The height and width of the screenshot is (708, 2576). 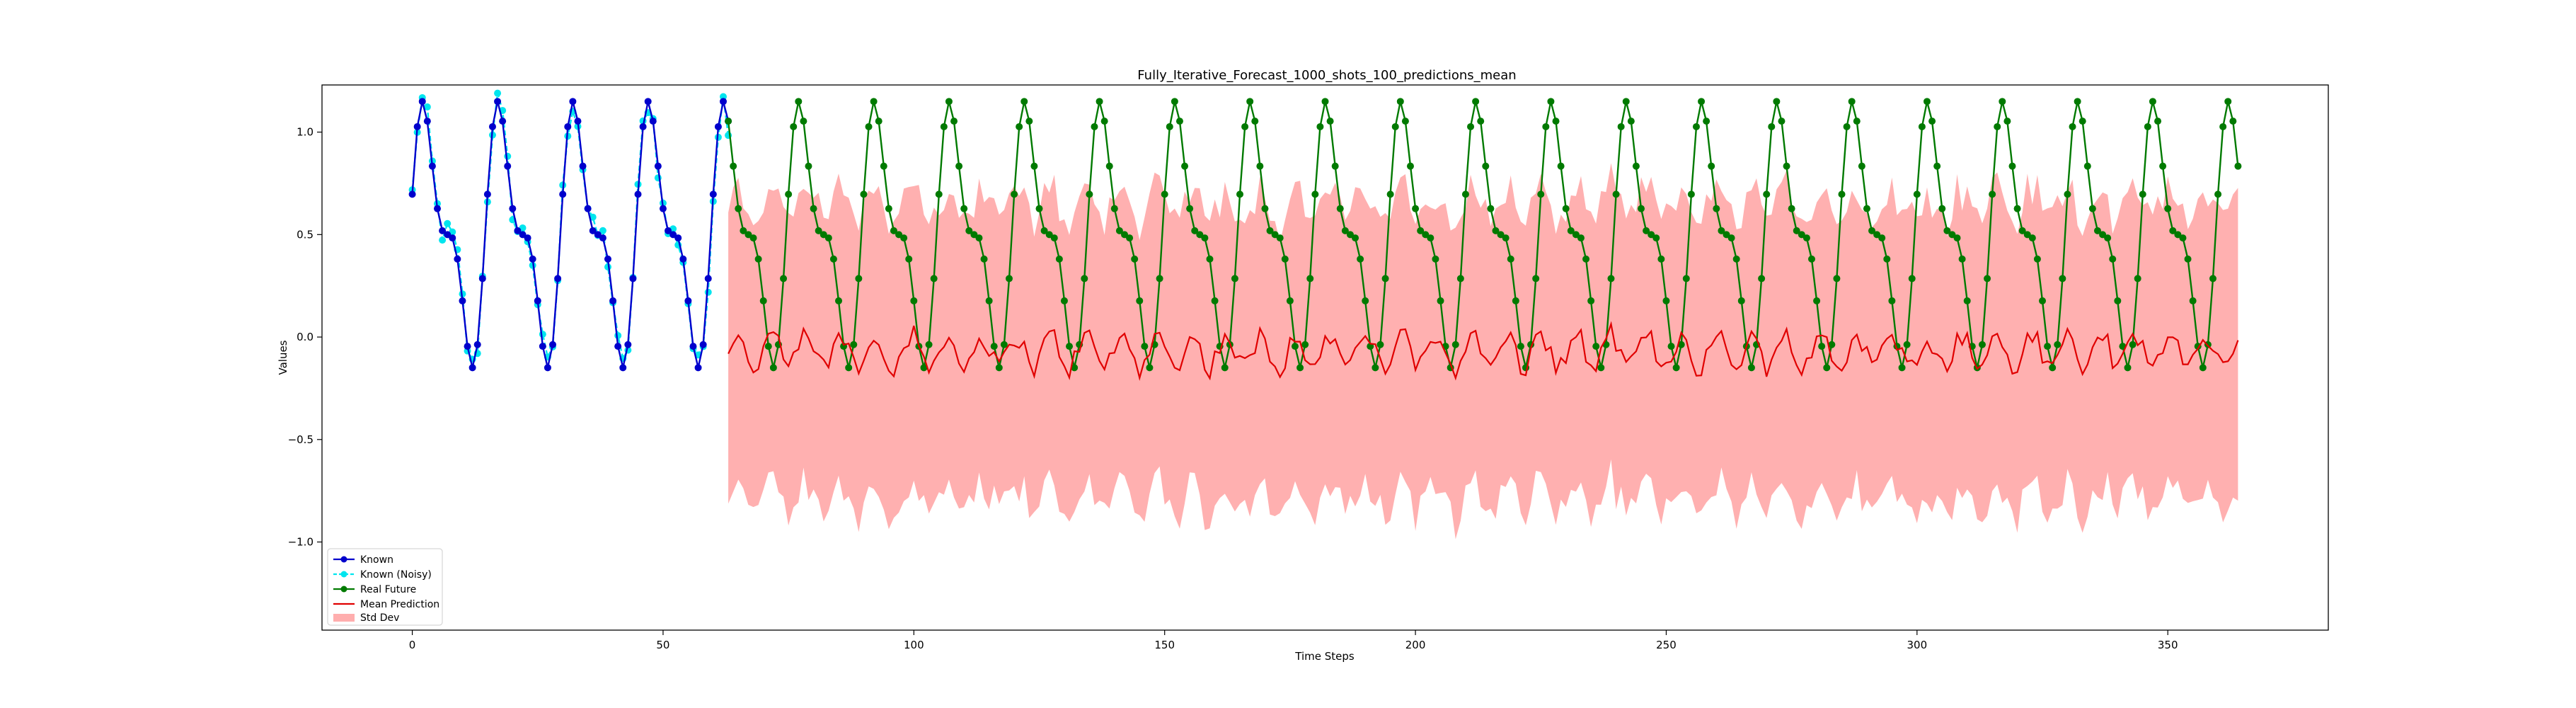 What do you see at coordinates (301, 439) in the screenshot?
I see `y-tick-label: −0.5` at bounding box center [301, 439].